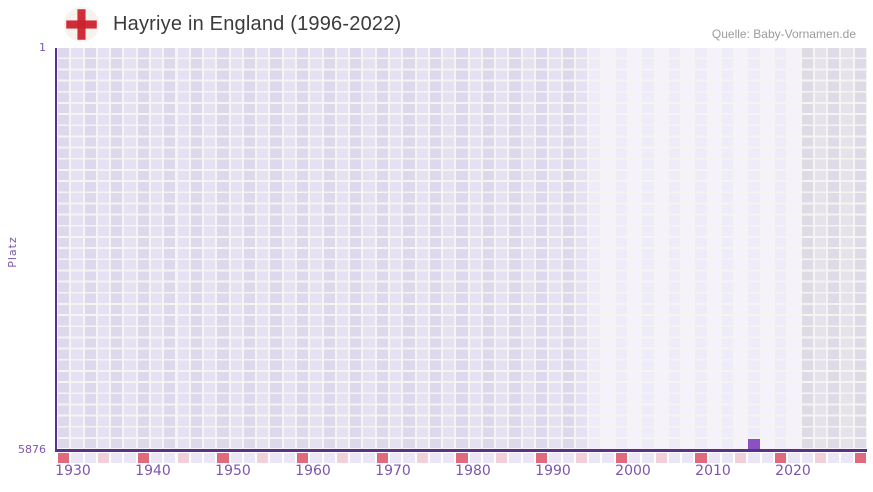 The width and height of the screenshot is (873, 492). Describe the element at coordinates (393, 471) in the screenshot. I see `x-tick-label: 1970` at that location.